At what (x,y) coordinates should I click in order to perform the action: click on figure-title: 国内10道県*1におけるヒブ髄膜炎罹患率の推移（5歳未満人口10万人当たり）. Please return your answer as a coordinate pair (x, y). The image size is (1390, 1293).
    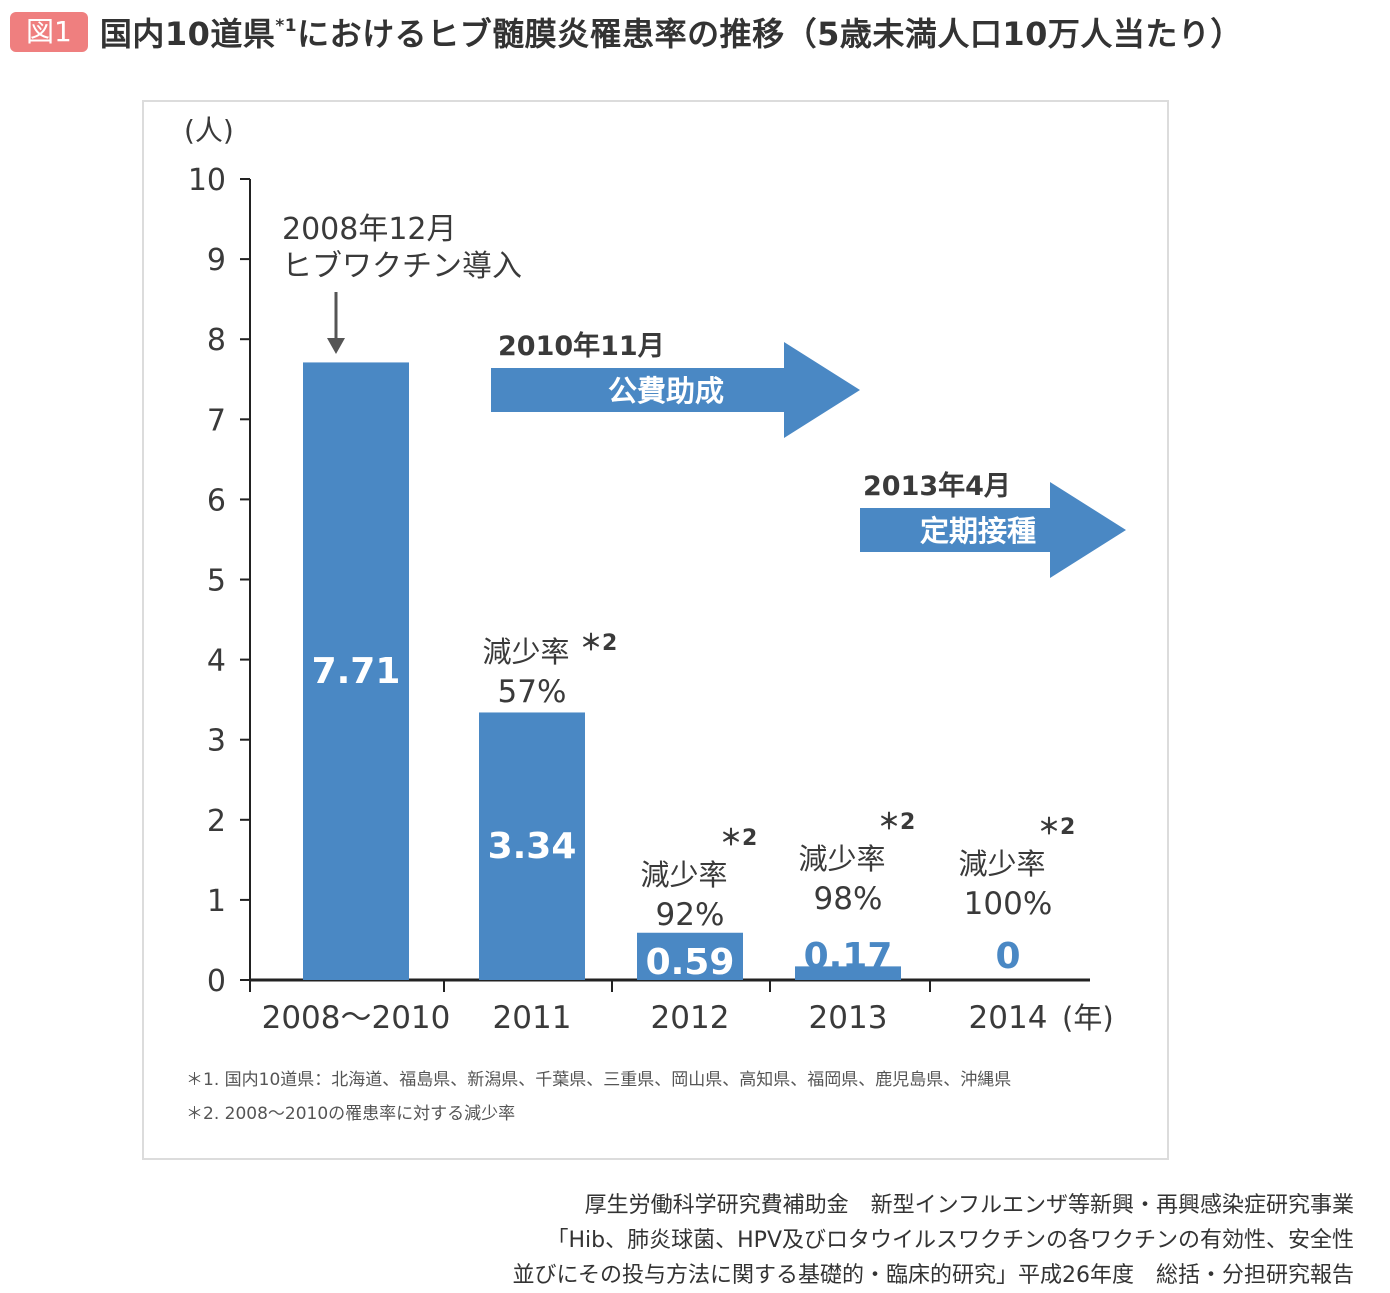
    Looking at the image, I should click on (671, 32).